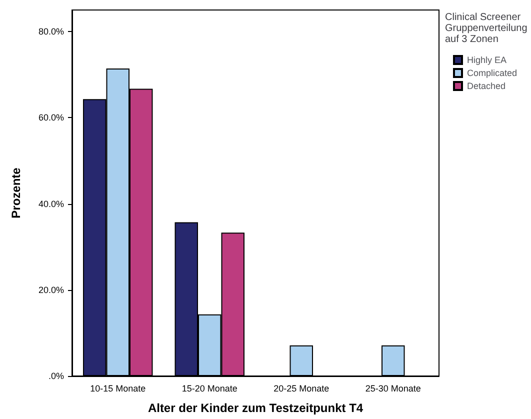 The image size is (531, 419). Describe the element at coordinates (51, 117) in the screenshot. I see `y-tick-label: 60.0%` at that location.